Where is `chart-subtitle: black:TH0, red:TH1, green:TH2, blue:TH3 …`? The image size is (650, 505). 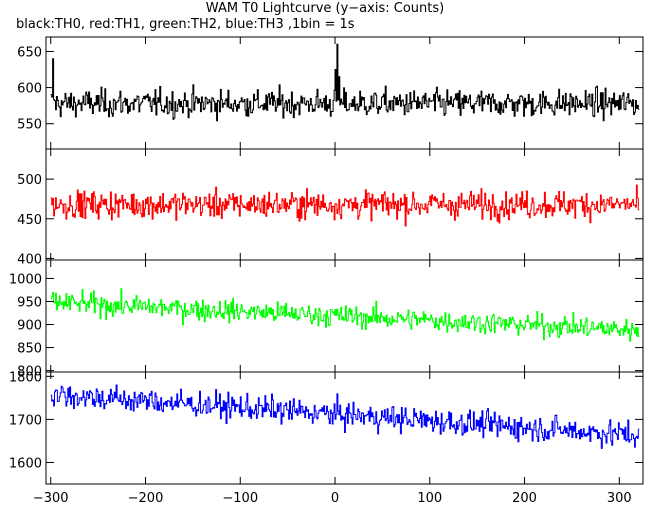 chart-subtitle: black:TH0, red:TH1, green:TH2, blue:TH3 … is located at coordinates (185, 24).